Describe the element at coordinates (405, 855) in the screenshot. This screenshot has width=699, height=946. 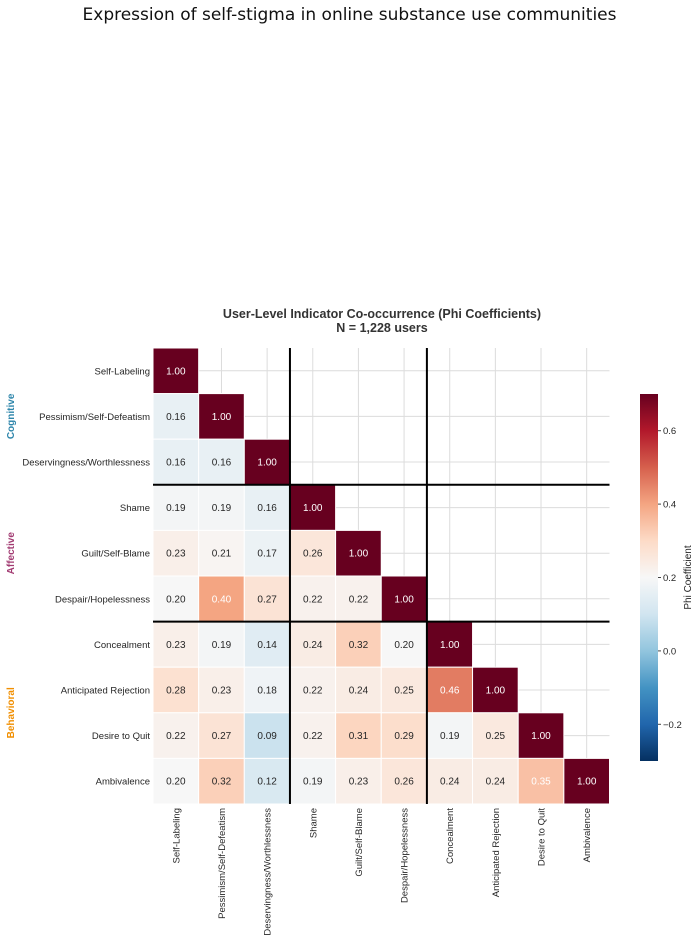
I see `x-tick-label-despair-hopelessness: Despair/Hopelessness` at that location.